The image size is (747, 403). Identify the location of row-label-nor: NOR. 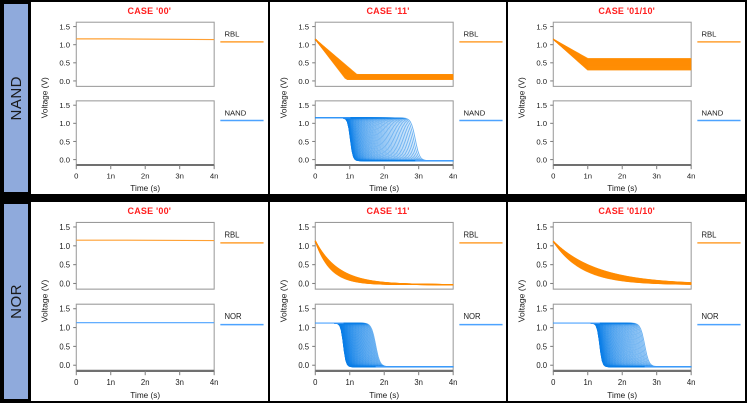
(16, 301).